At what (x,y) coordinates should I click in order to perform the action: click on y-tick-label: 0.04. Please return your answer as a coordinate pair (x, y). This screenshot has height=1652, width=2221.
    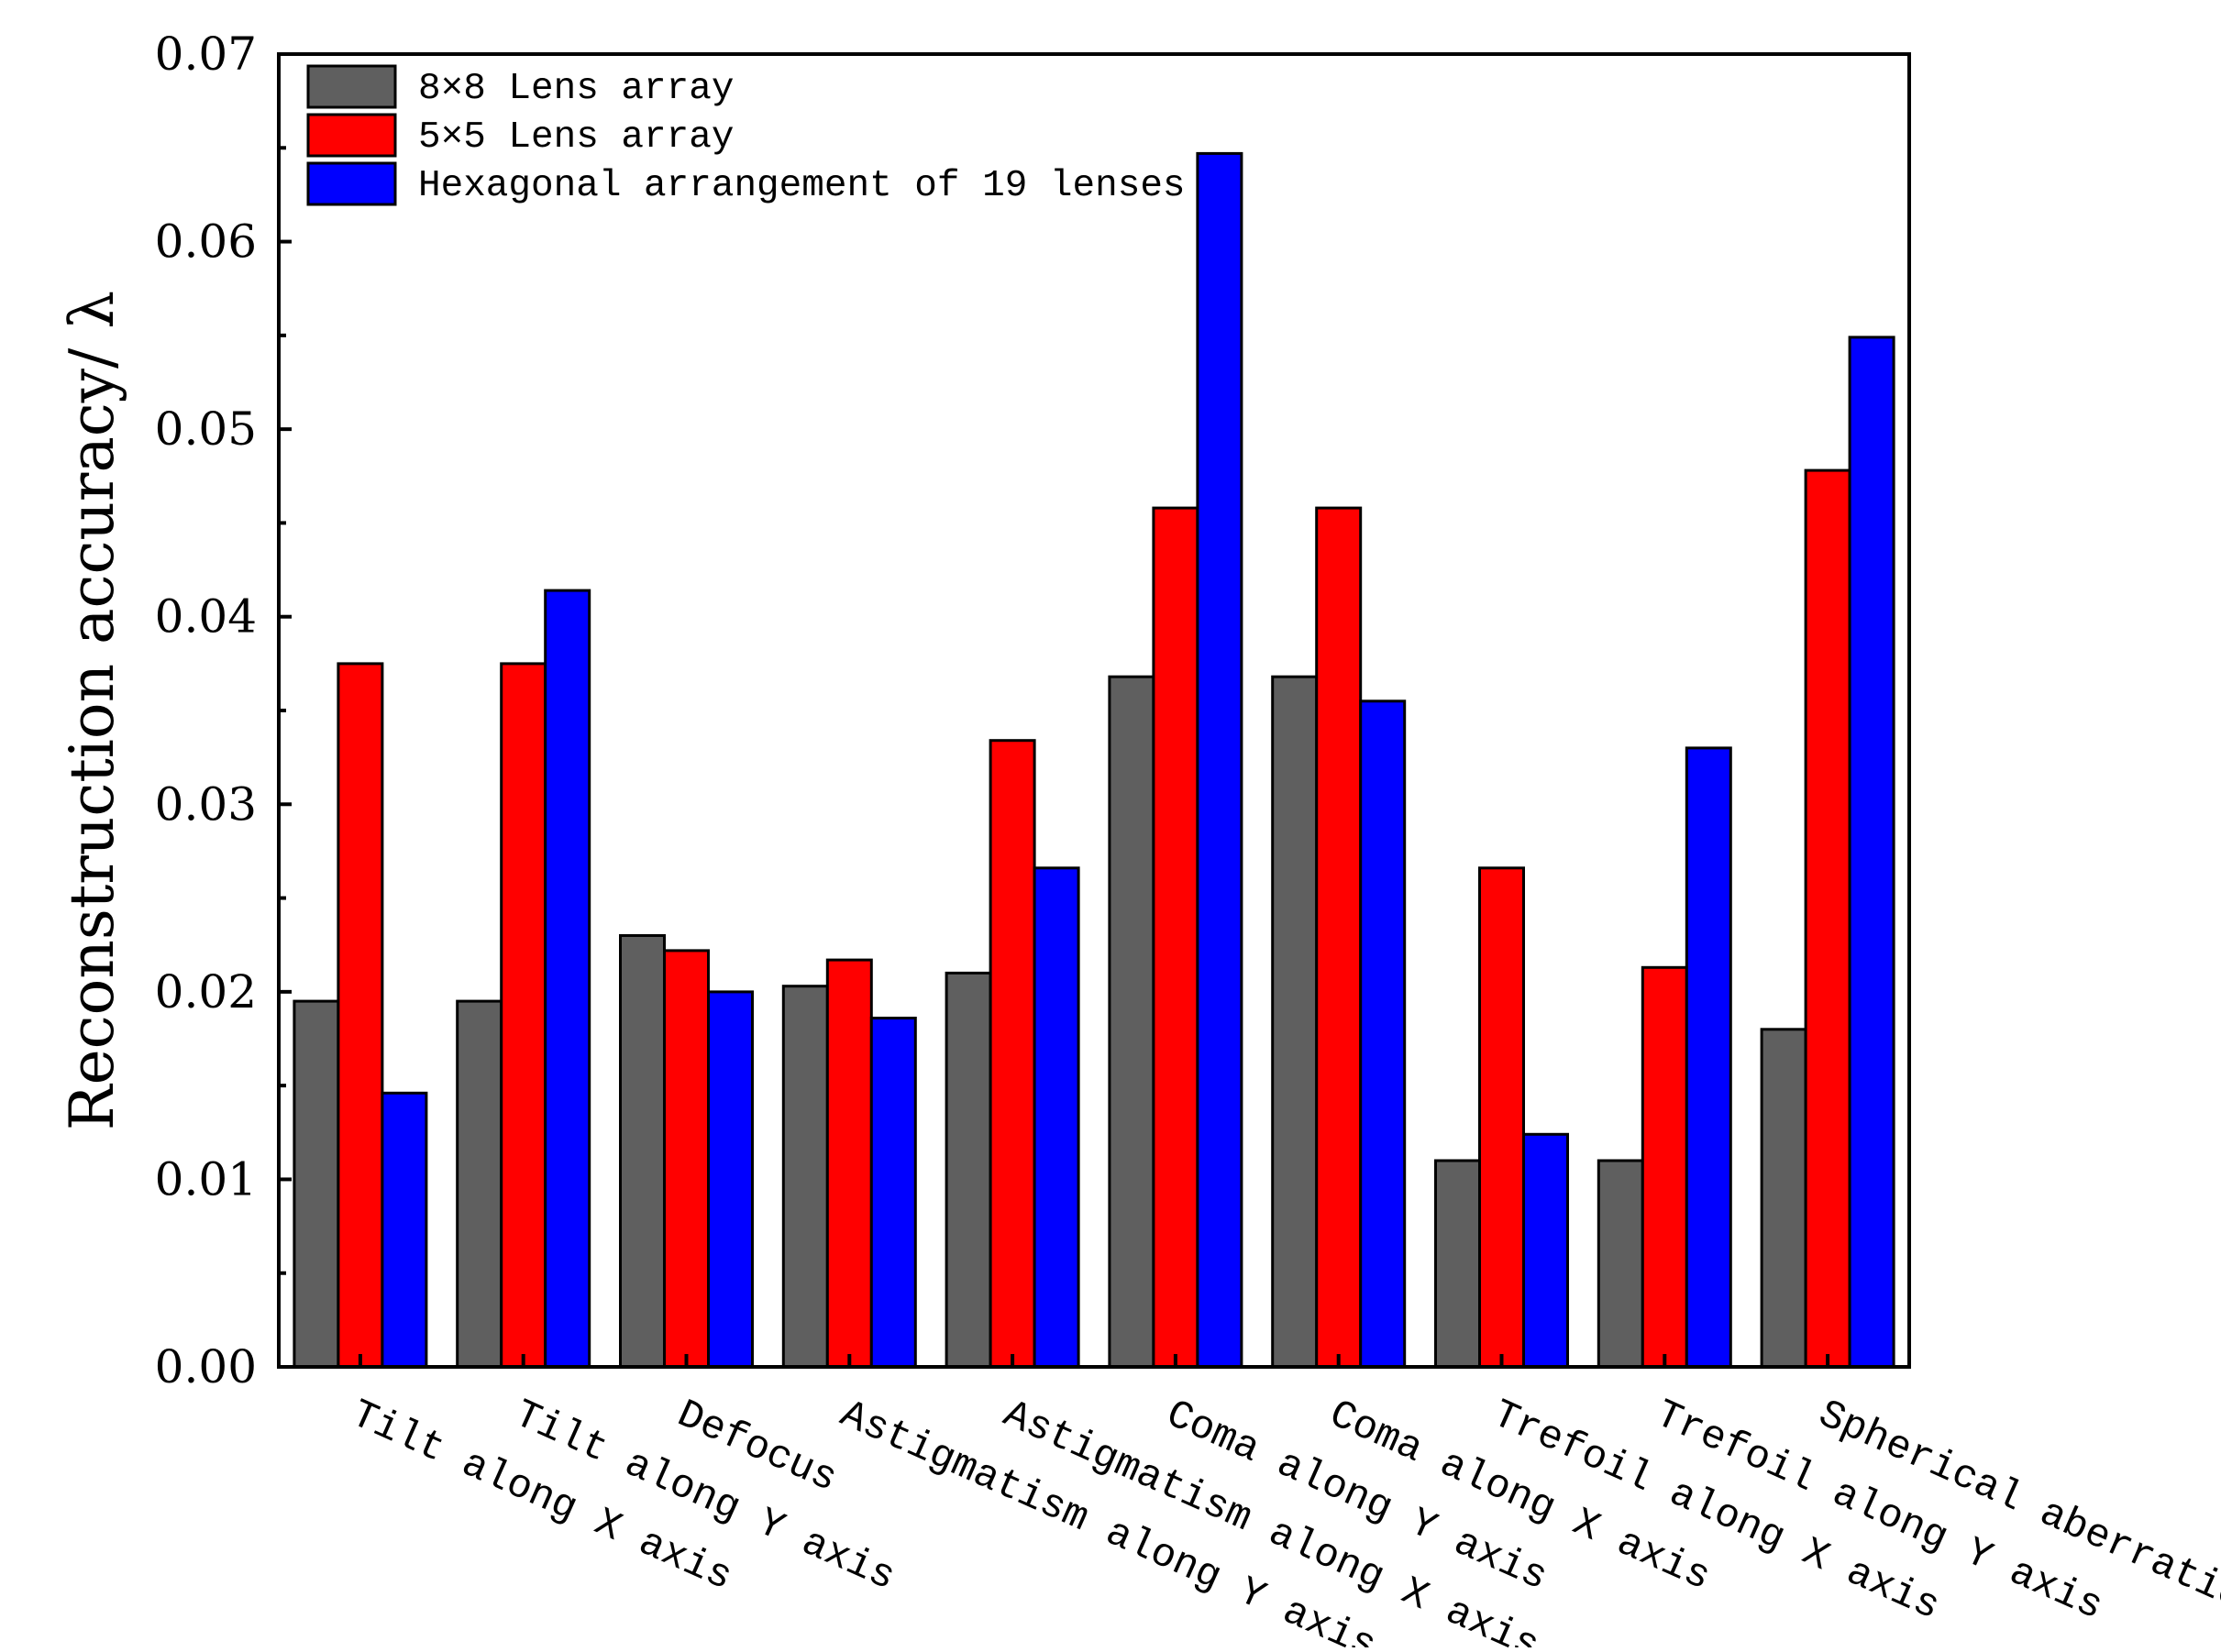
    Looking at the image, I should click on (206, 617).